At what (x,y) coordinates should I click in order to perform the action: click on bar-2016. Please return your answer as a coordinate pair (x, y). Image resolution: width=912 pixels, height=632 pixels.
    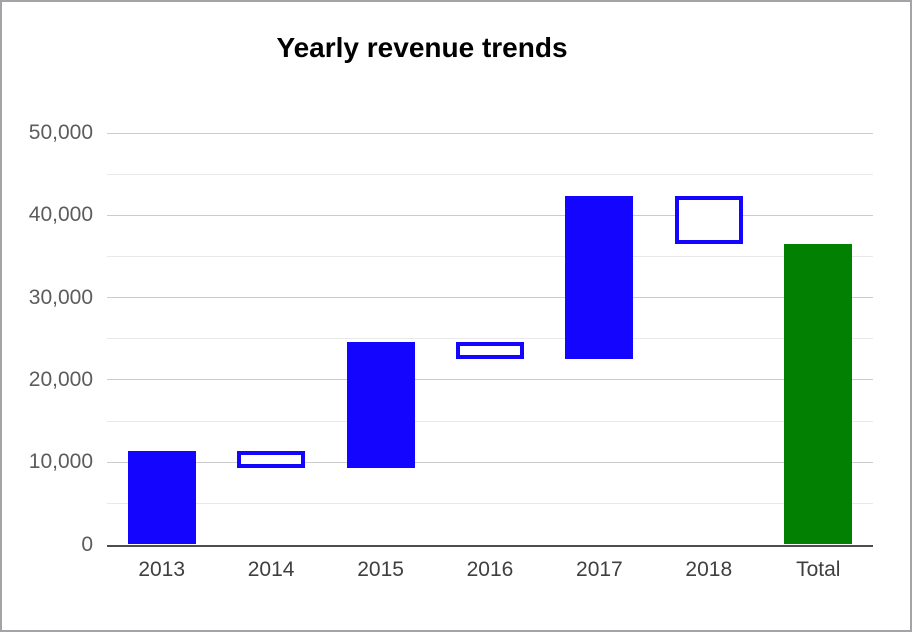
    Looking at the image, I should click on (490, 351).